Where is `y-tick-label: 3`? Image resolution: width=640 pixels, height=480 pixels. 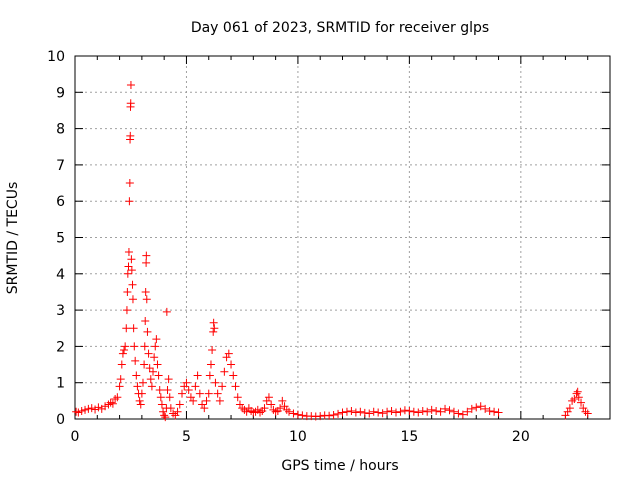
y-tick-label: 3 is located at coordinates (60, 311).